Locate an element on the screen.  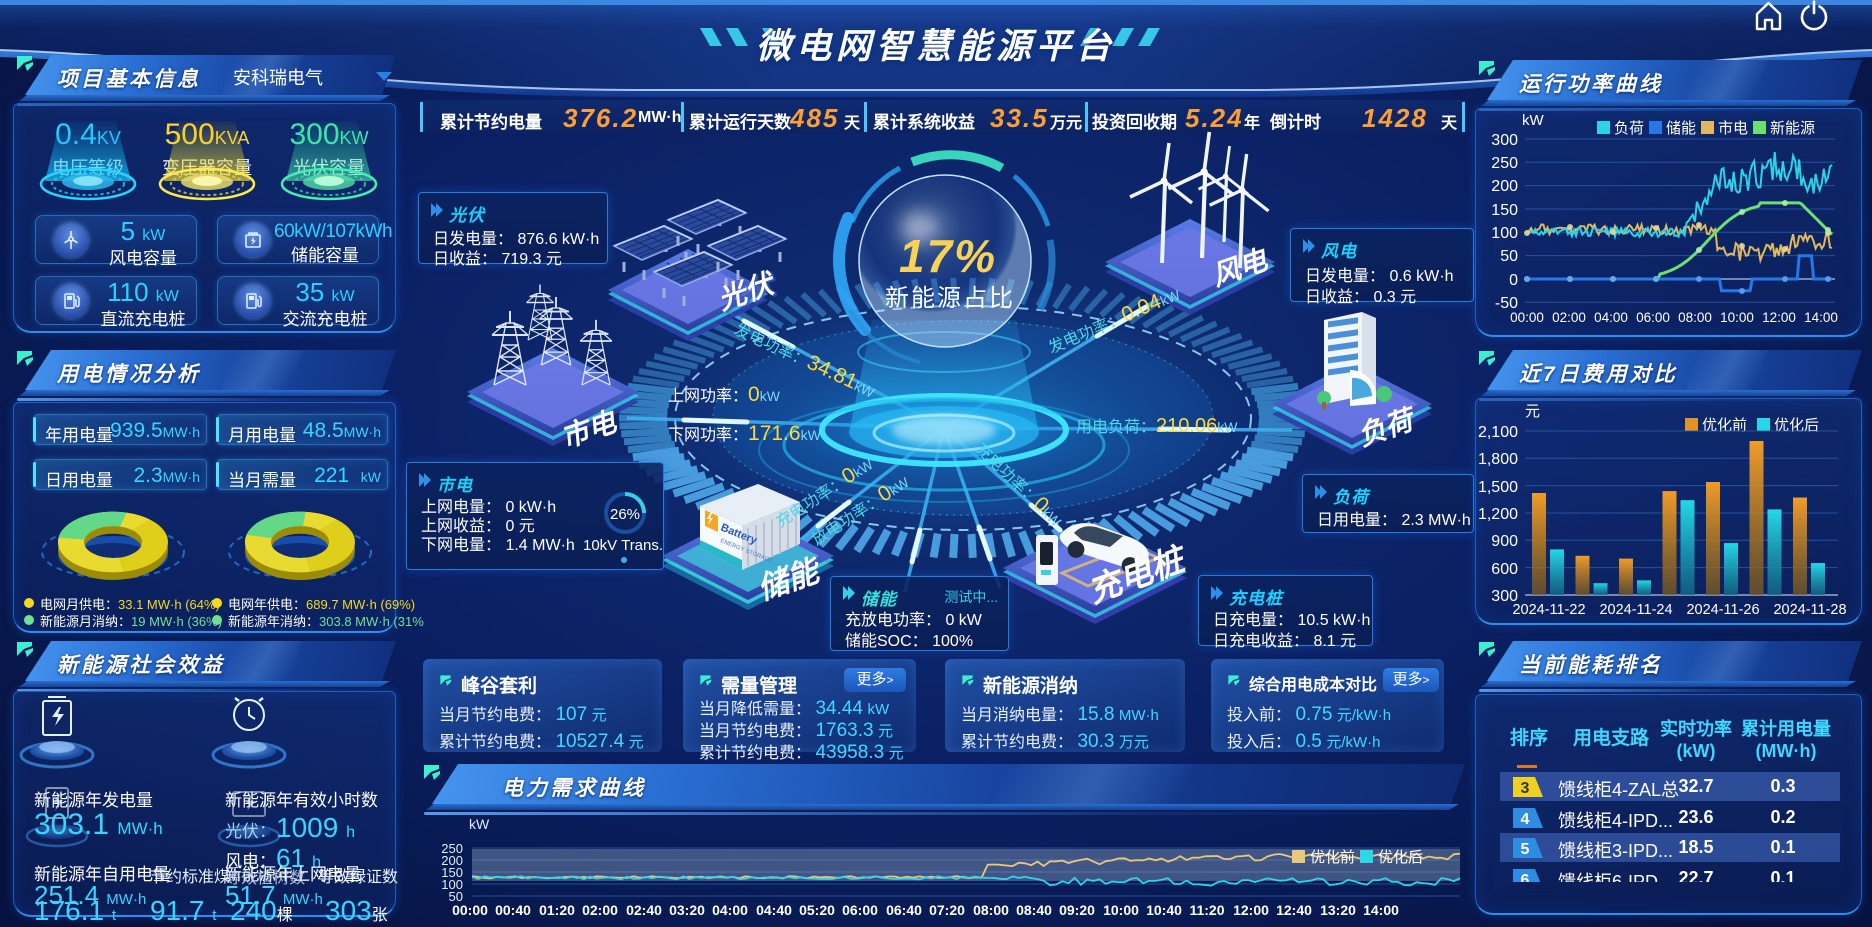
svg-text: 储能 is located at coordinates (1681, 128).